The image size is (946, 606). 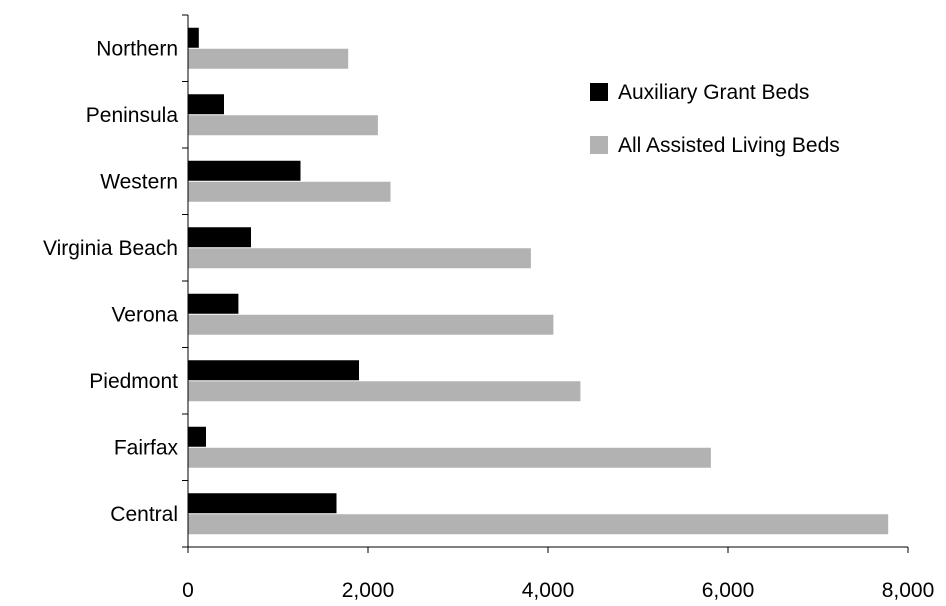 I want to click on bar-auxiliary-piedmont, so click(x=273, y=370).